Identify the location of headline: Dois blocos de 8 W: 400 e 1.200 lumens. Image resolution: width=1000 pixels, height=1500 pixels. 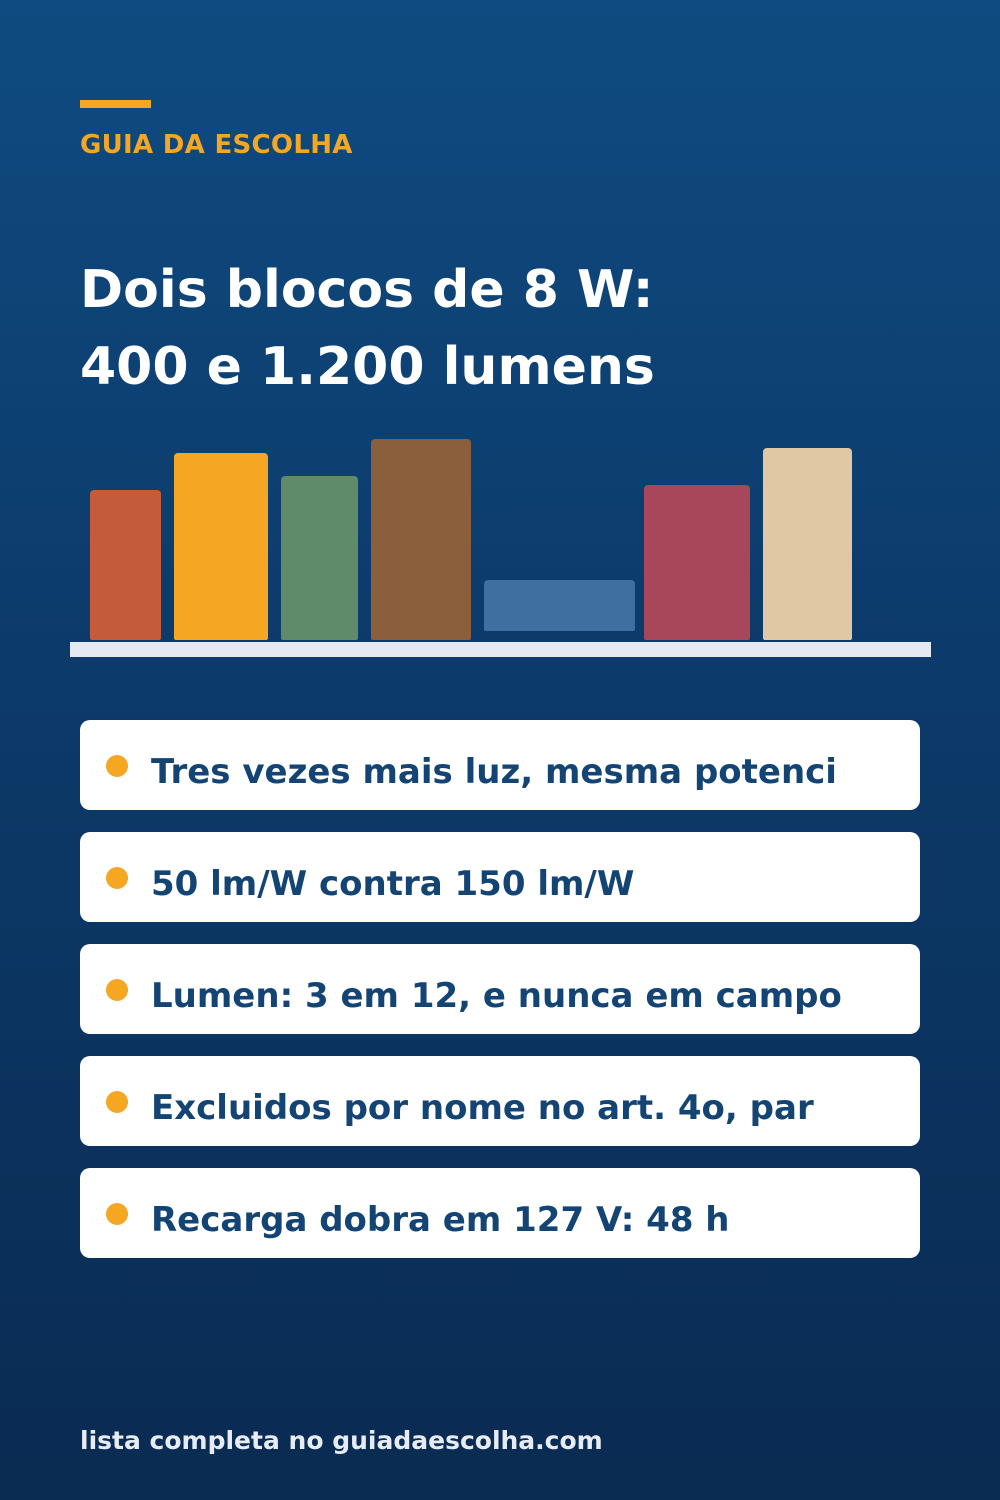
(510, 329).